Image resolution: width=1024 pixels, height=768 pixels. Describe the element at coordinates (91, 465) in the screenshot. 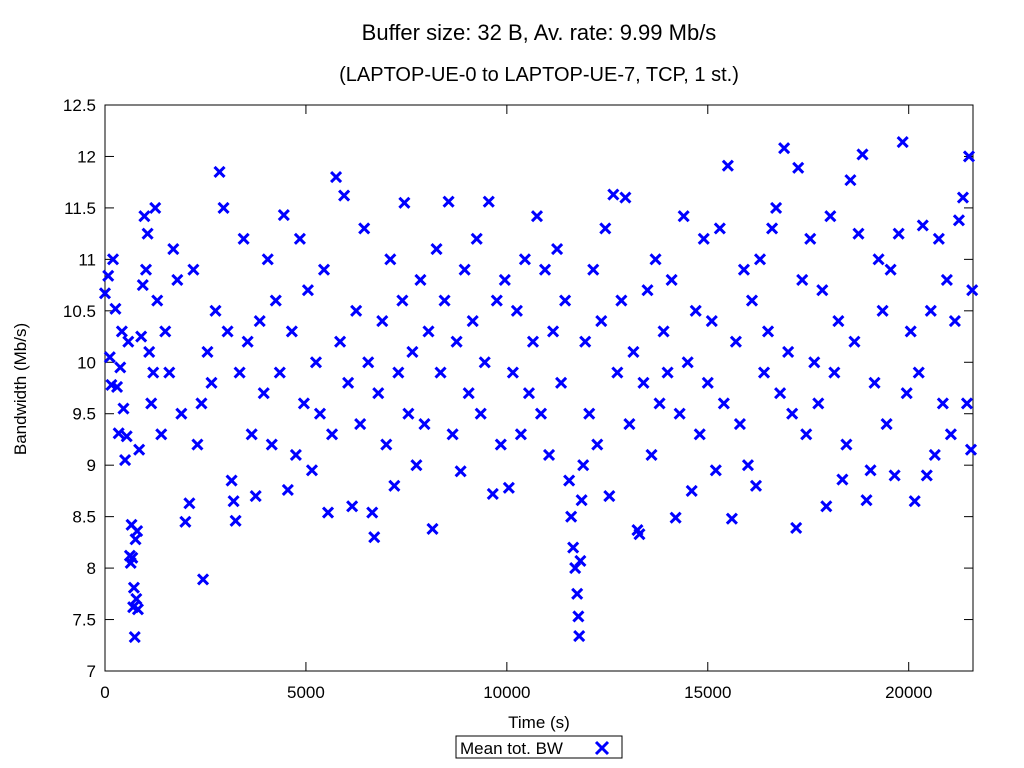

I see `y-tick-label: 9` at that location.